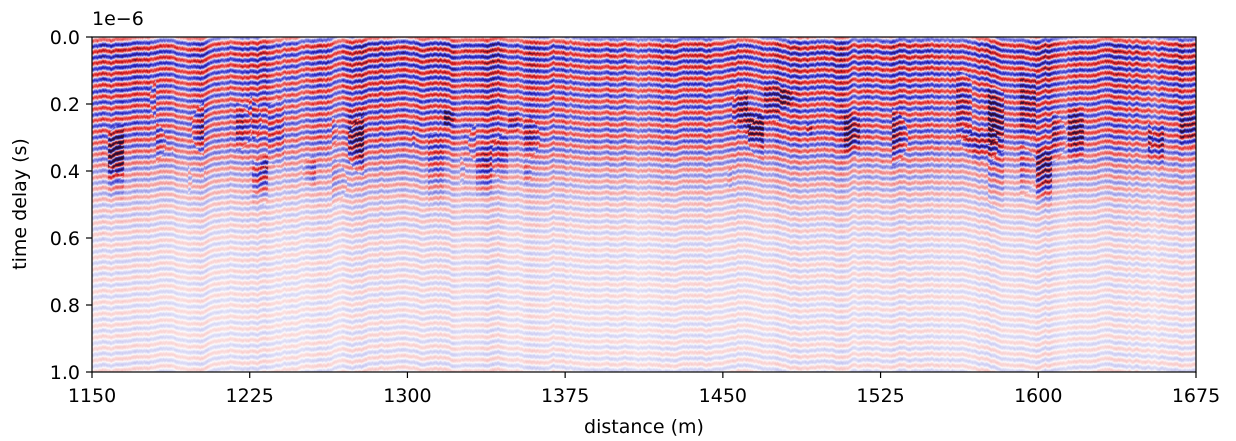 The width and height of the screenshot is (1236, 441). Describe the element at coordinates (20, 204) in the screenshot. I see `y-axis-label: time delay (s)` at that location.